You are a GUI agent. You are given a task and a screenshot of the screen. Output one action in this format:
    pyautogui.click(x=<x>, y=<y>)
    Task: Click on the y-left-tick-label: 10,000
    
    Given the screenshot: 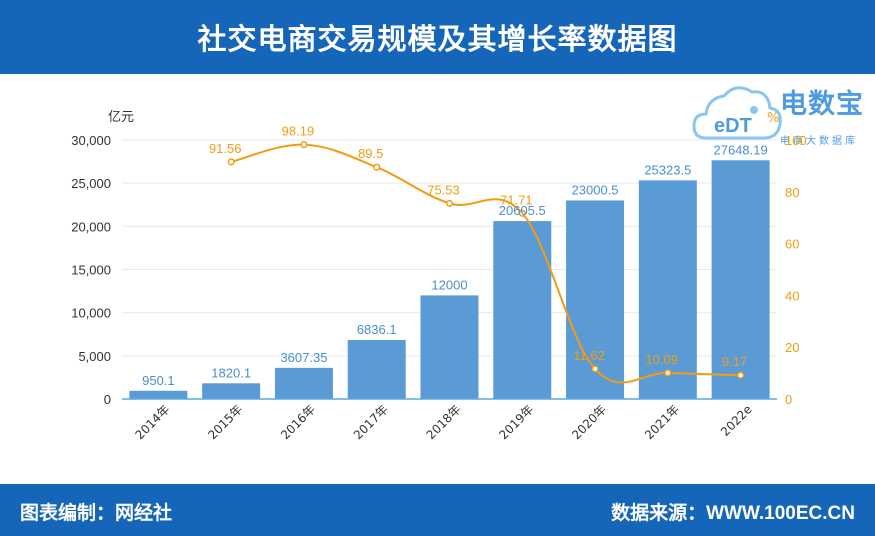 What is the action you would take?
    pyautogui.click(x=91, y=313)
    